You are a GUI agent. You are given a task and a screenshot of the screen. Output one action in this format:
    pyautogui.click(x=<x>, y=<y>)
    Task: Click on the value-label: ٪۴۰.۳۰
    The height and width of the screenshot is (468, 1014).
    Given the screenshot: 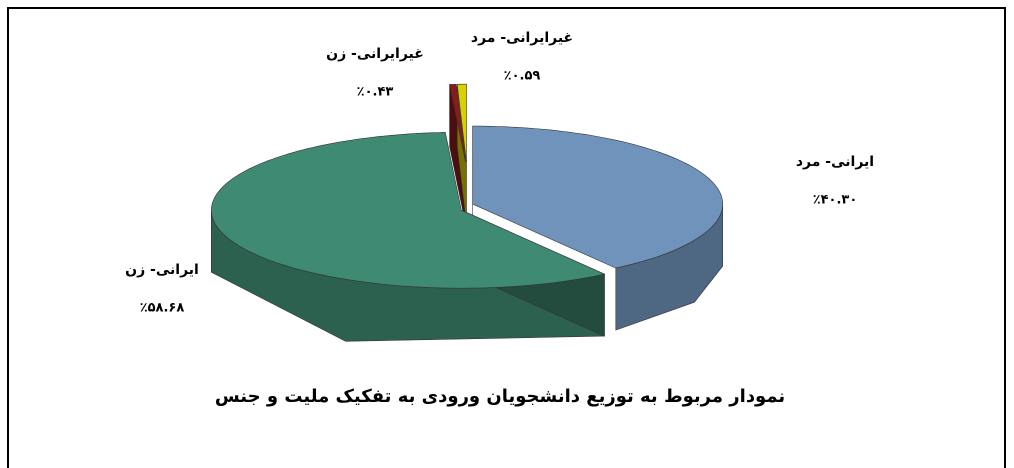 What is the action you would take?
    pyautogui.click(x=835, y=200)
    